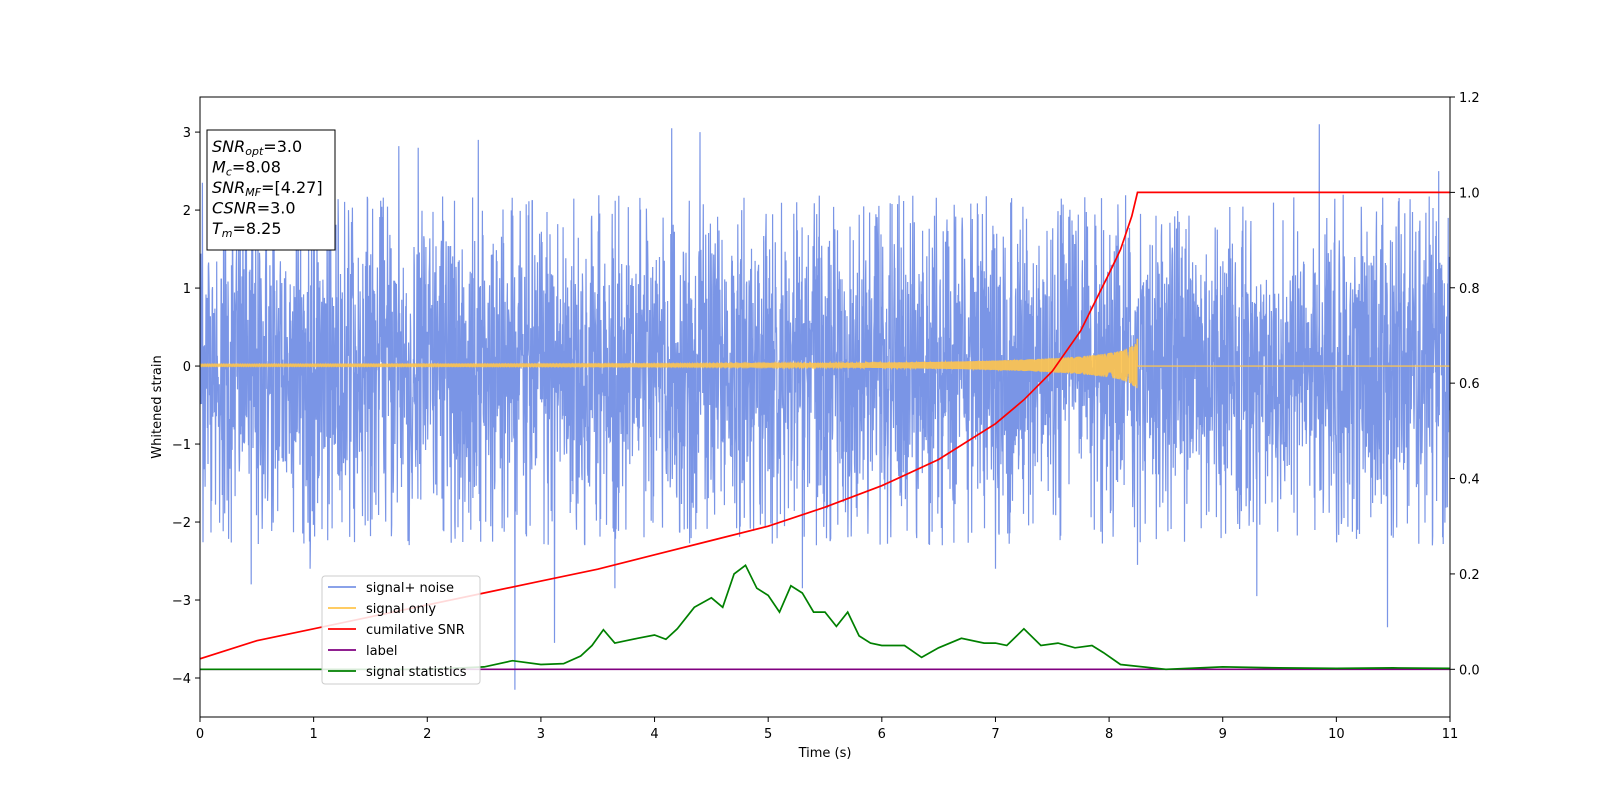  Describe the element at coordinates (187, 133) in the screenshot. I see `y-left-tick-label: 3` at that location.